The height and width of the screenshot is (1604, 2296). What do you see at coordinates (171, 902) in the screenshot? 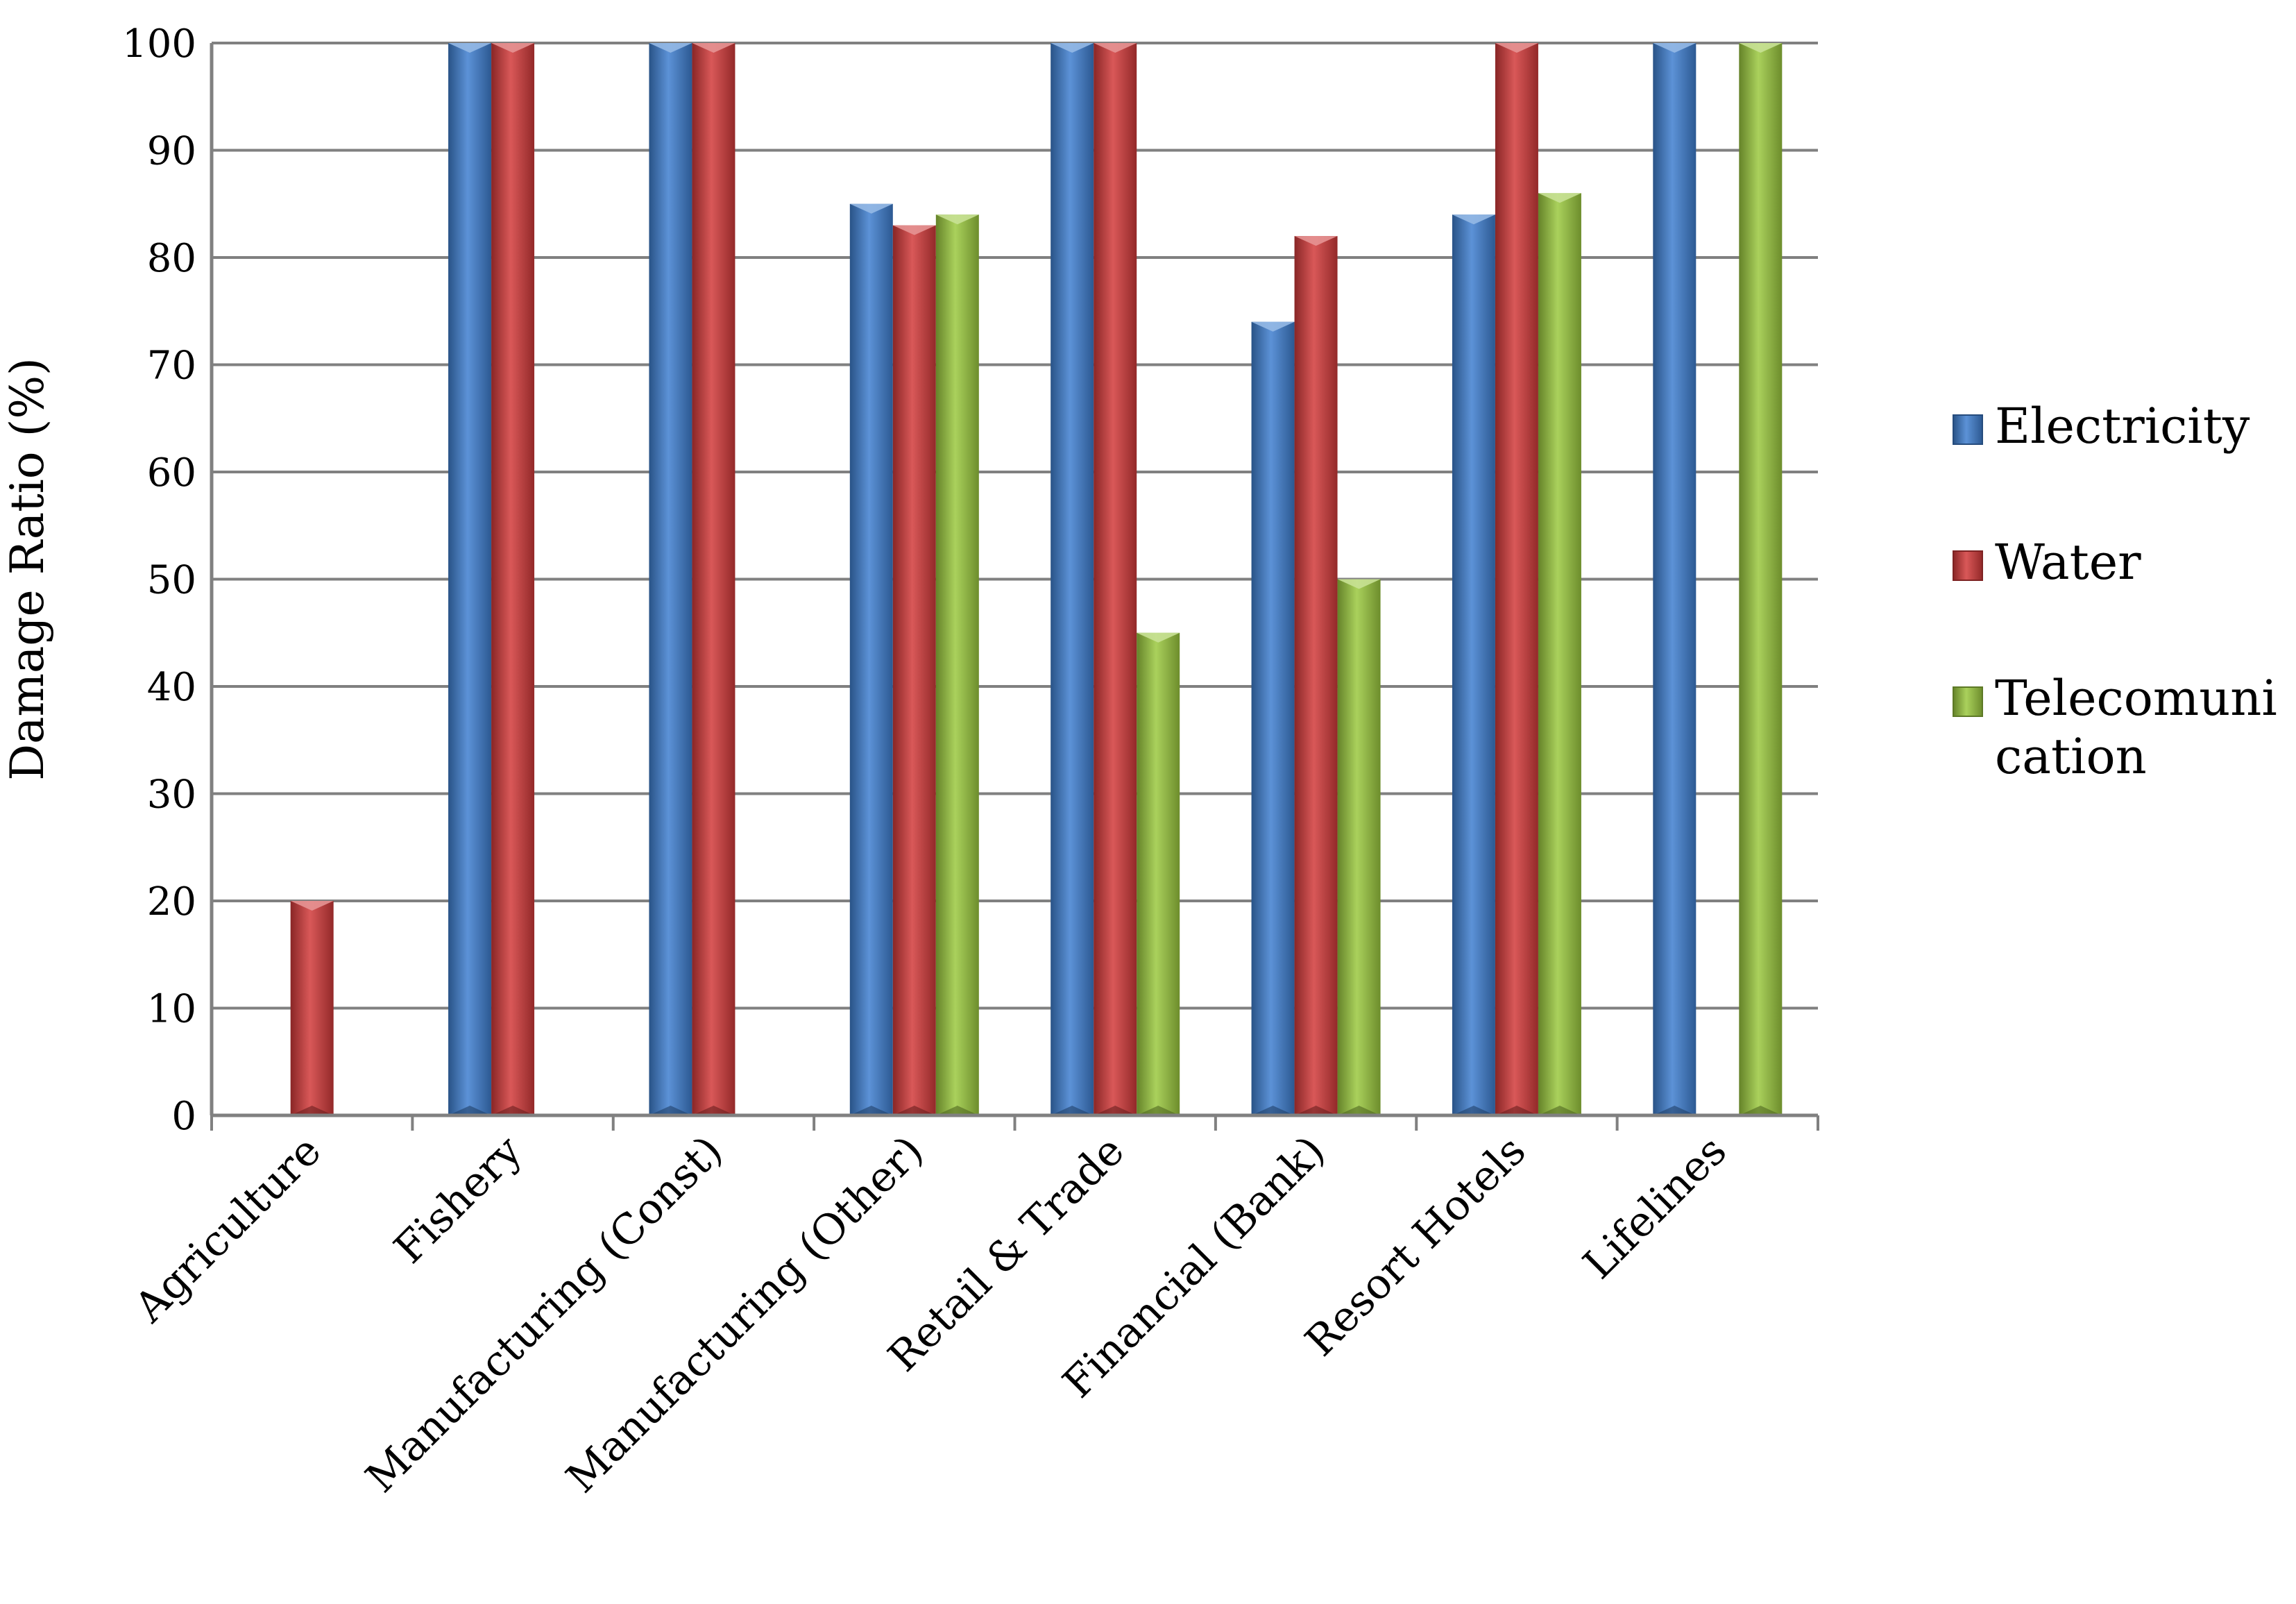
I see `y-tick-label: 20` at bounding box center [171, 902].